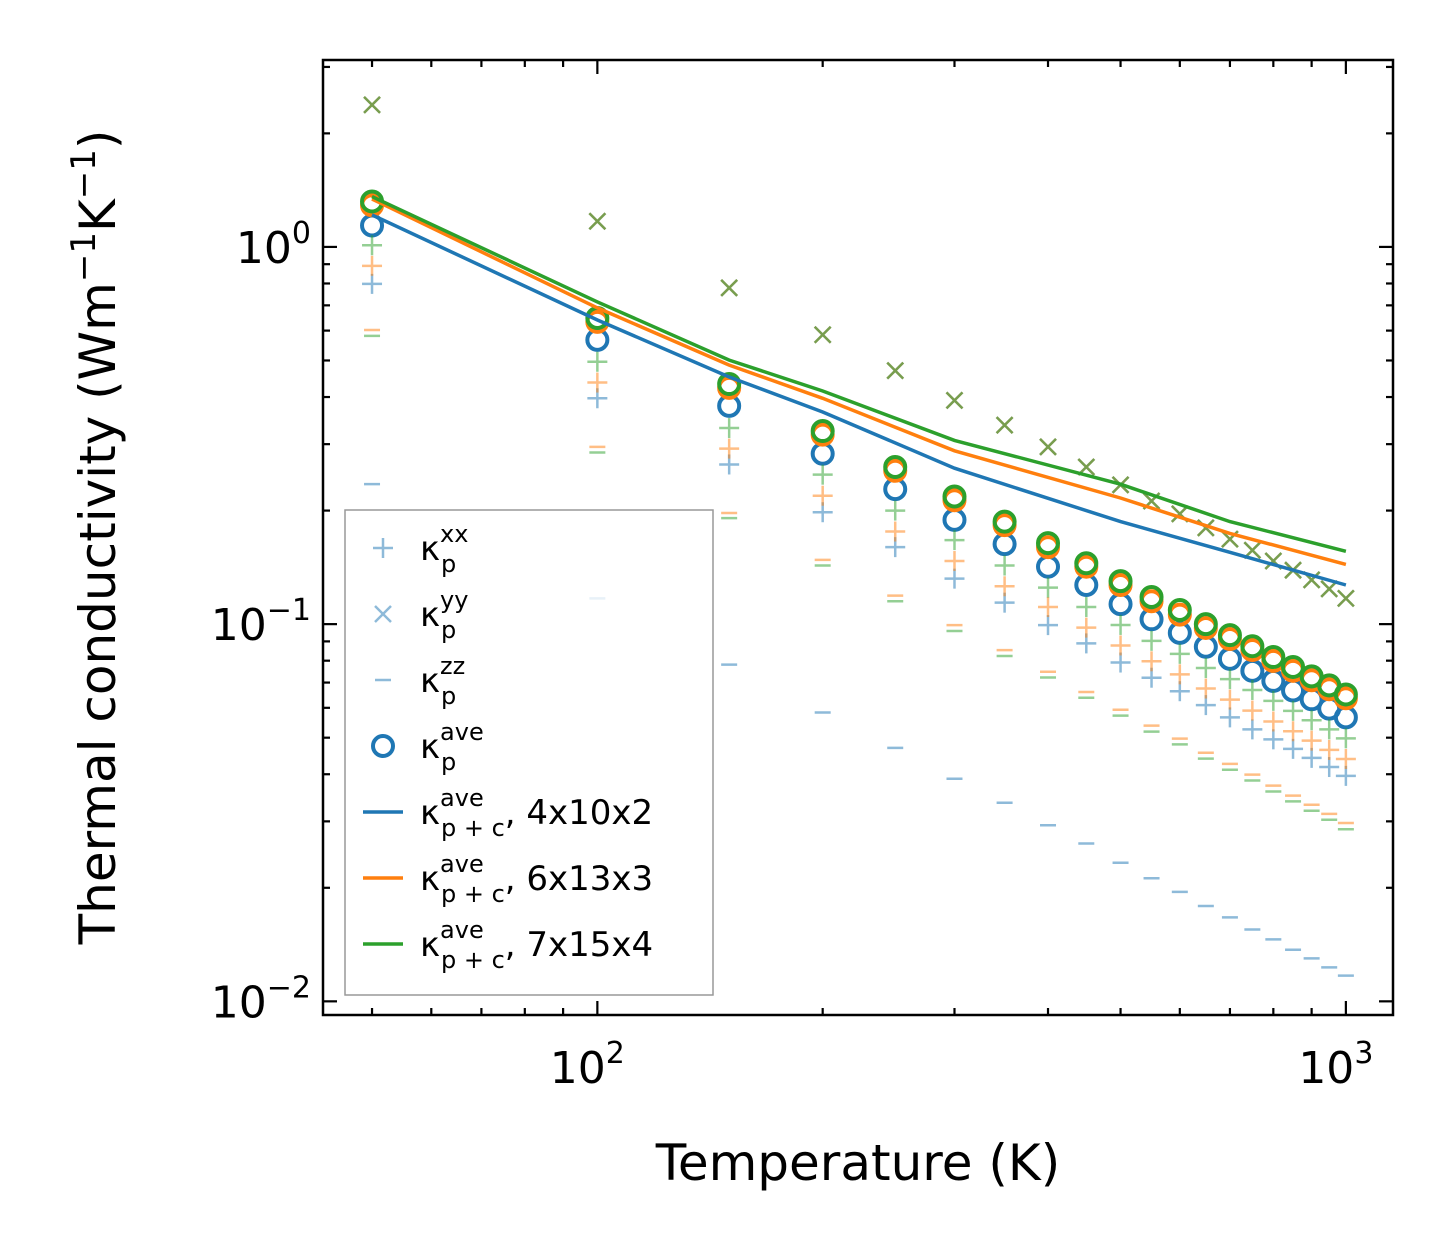 The height and width of the screenshot is (1254, 1454). What do you see at coordinates (261, 622) in the screenshot?
I see `y-tick-label: 10⁻¹` at bounding box center [261, 622].